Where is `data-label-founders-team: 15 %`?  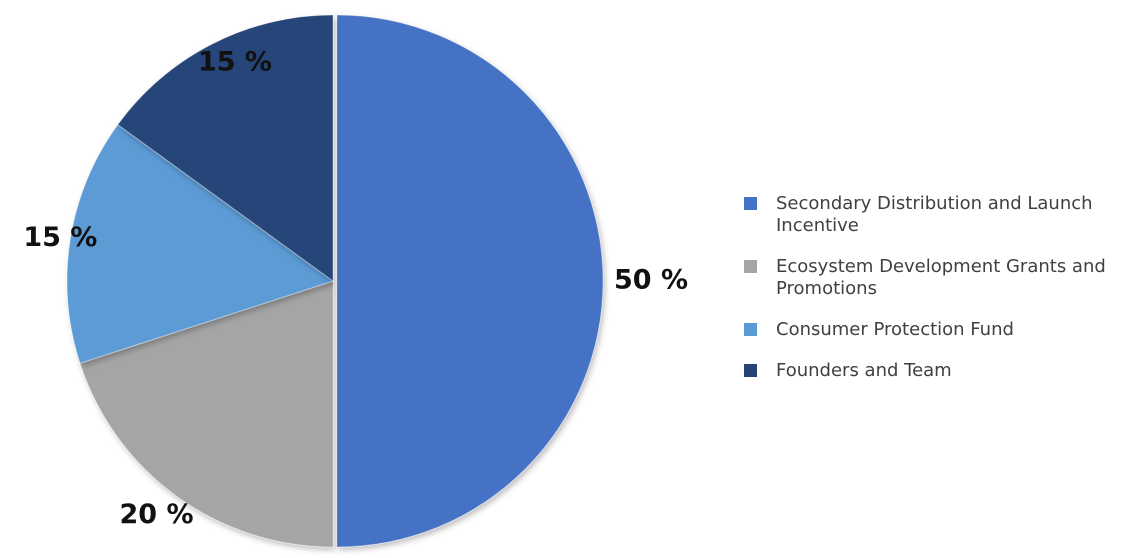 data-label-founders-team: 15 % is located at coordinates (235, 61).